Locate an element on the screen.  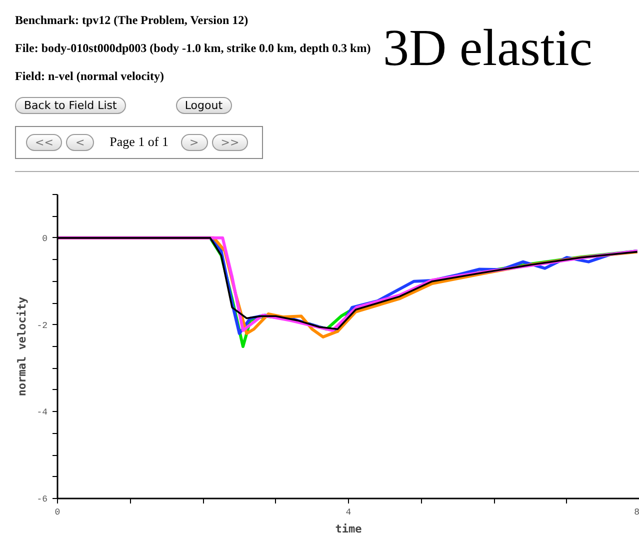
y-tick-label: -6 is located at coordinates (42, 499).